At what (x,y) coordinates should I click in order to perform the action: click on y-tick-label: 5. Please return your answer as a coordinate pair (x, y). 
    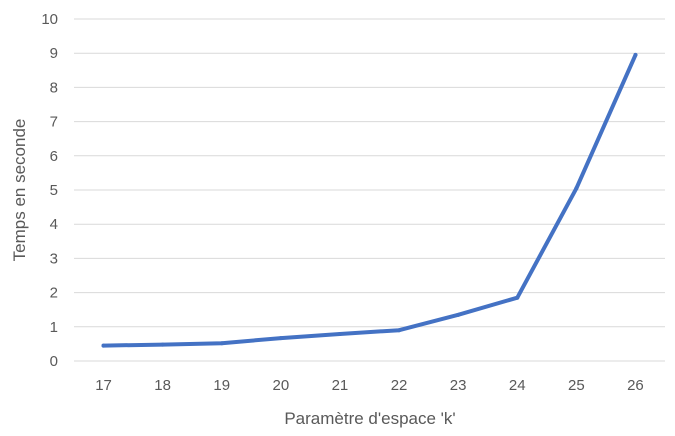
    Looking at the image, I should click on (54, 190).